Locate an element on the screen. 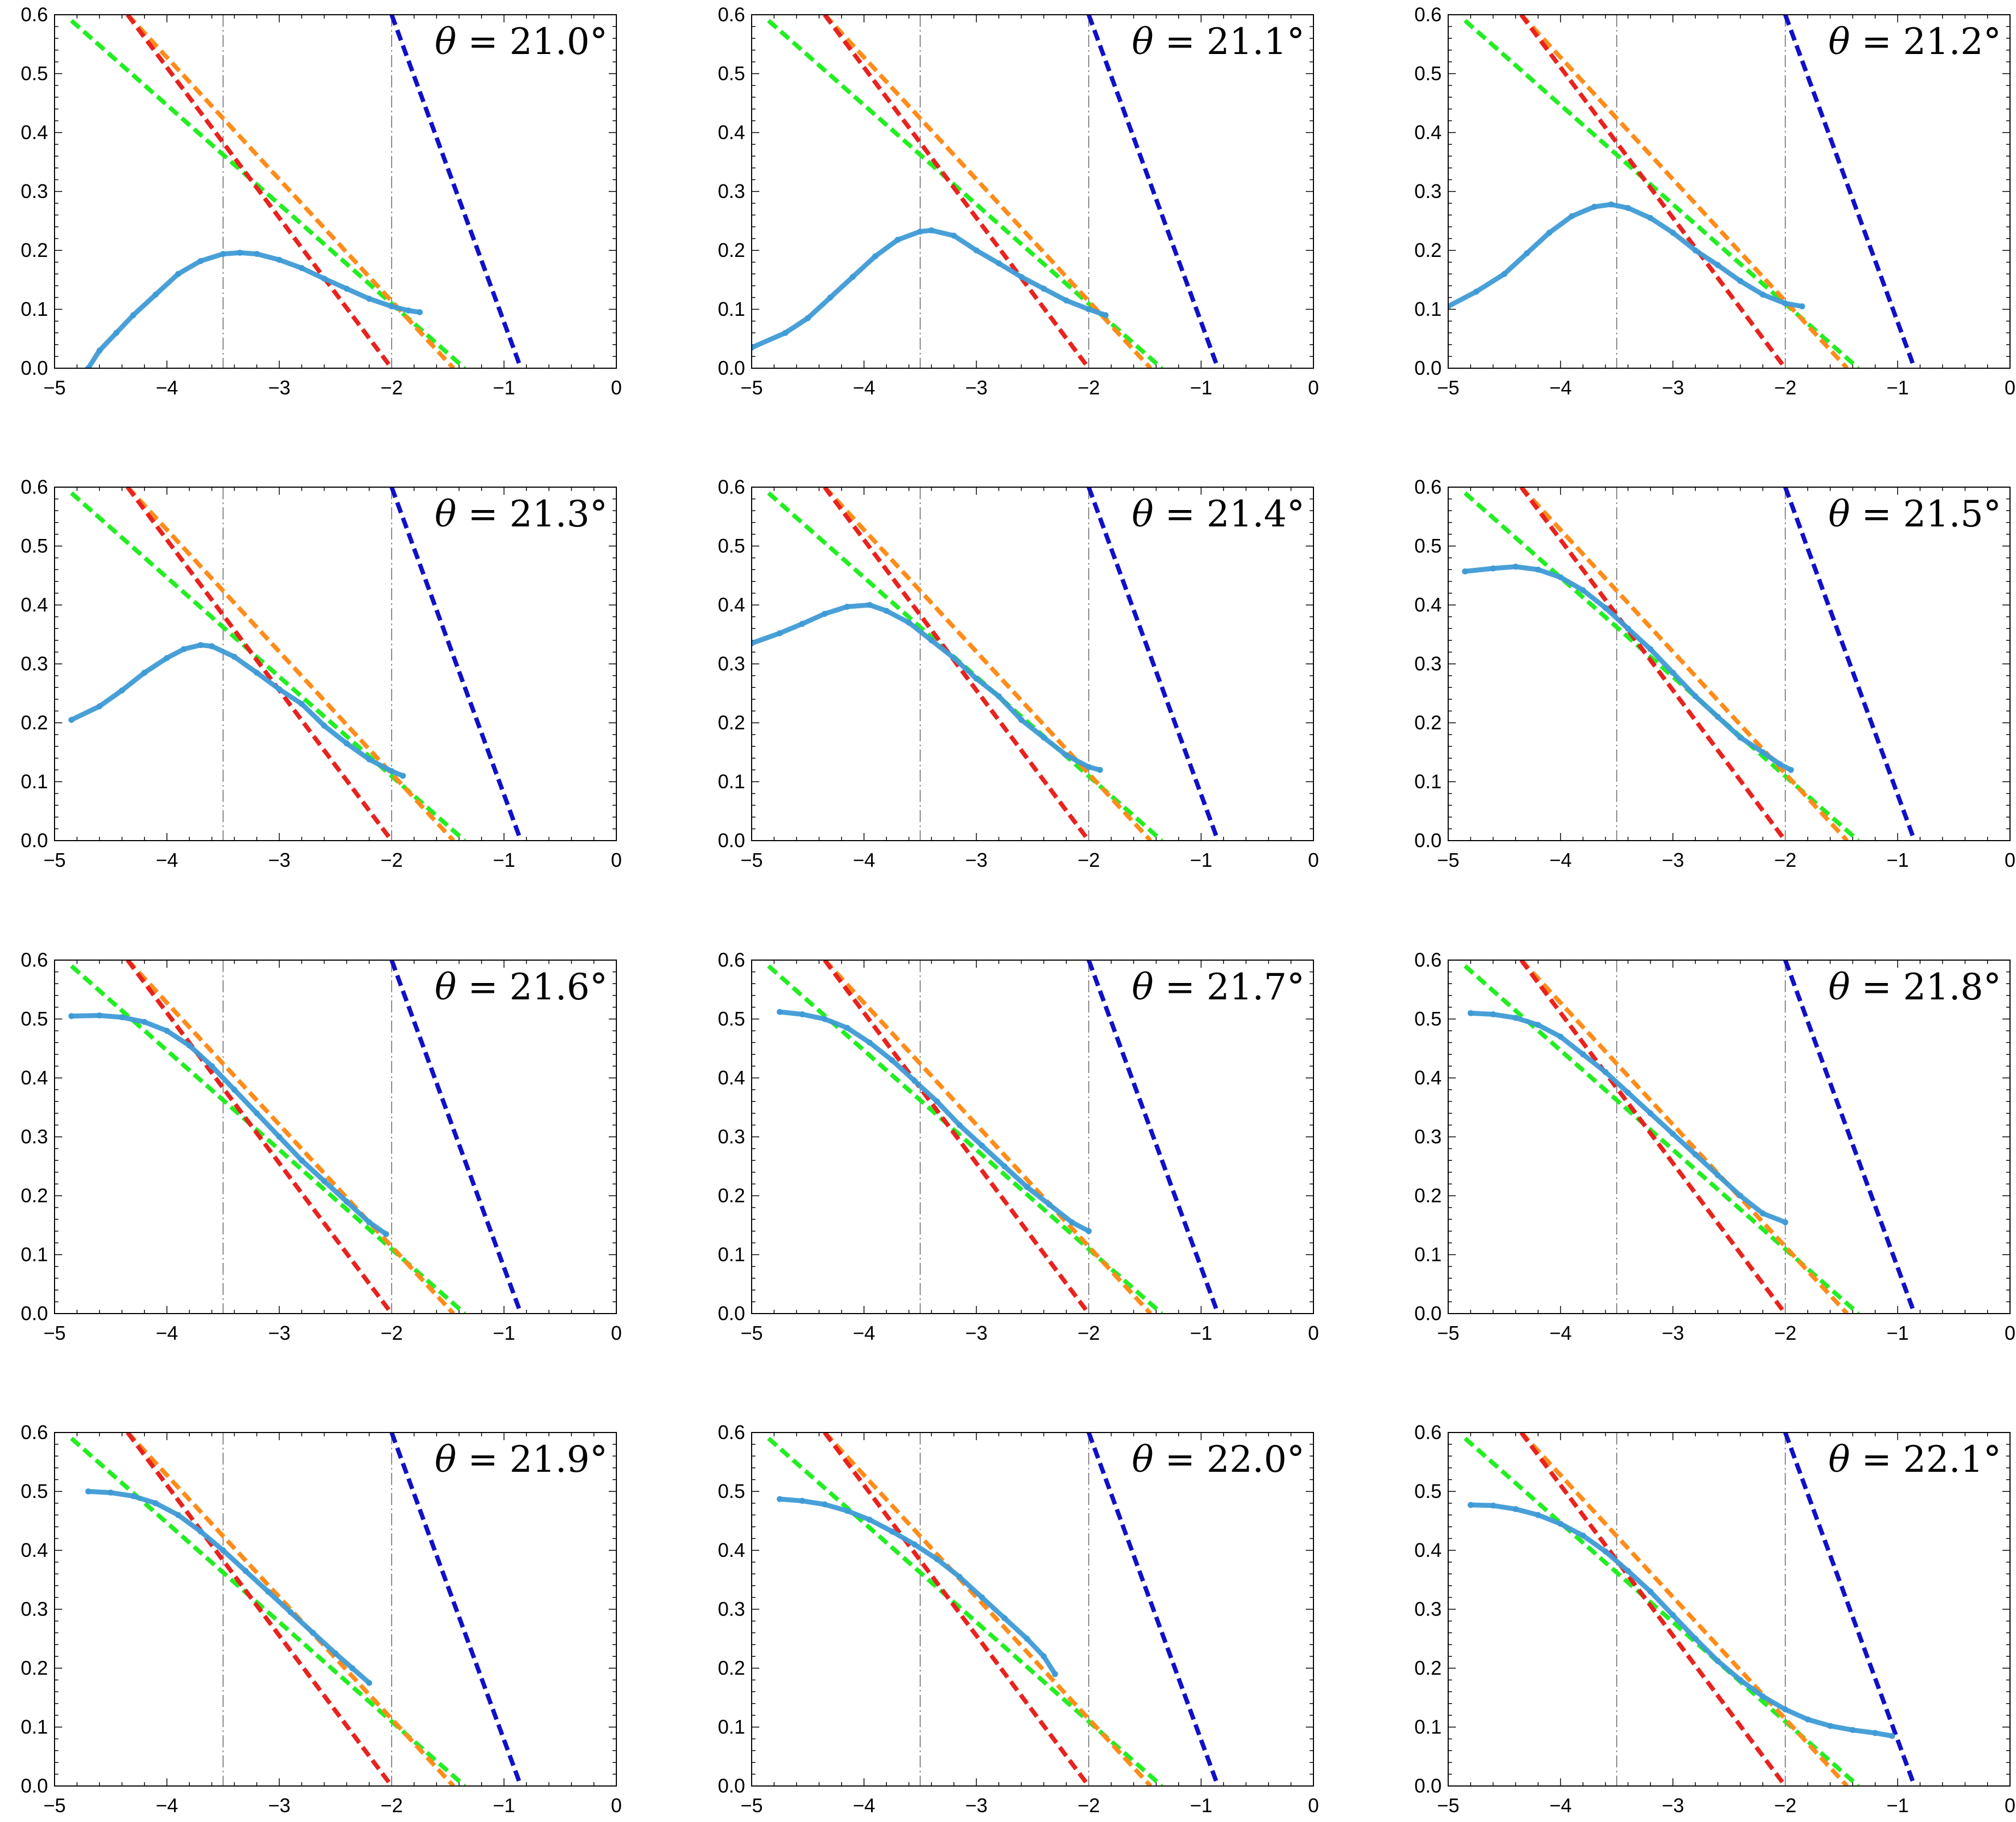 This screenshot has height=1822, width=2016. reference-line-orange is located at coordinates (1684, 1137).